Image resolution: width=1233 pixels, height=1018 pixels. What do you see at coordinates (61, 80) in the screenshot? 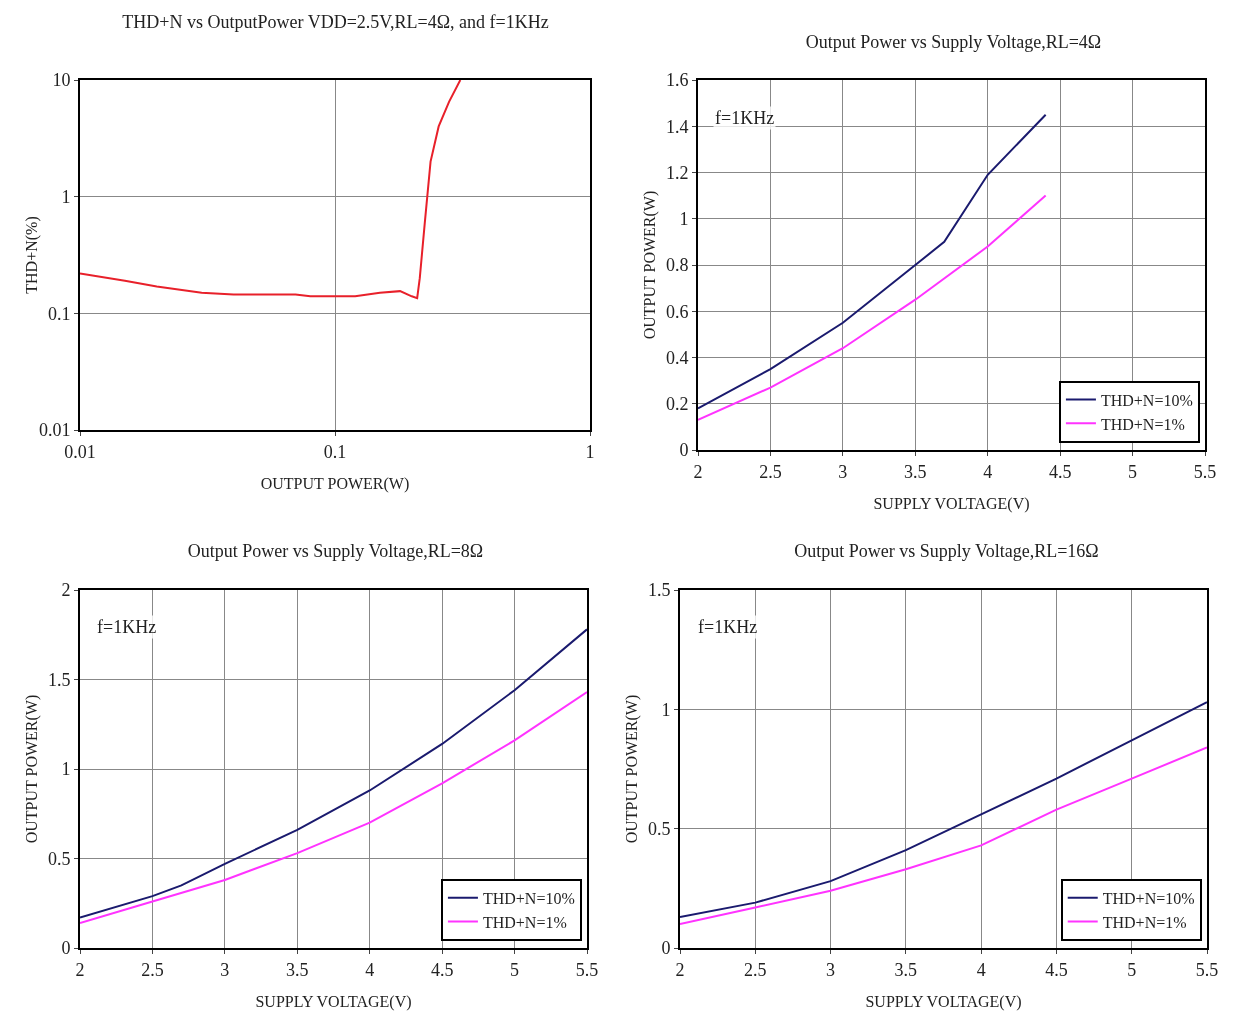
I see `y-tick-label: 10` at bounding box center [61, 80].